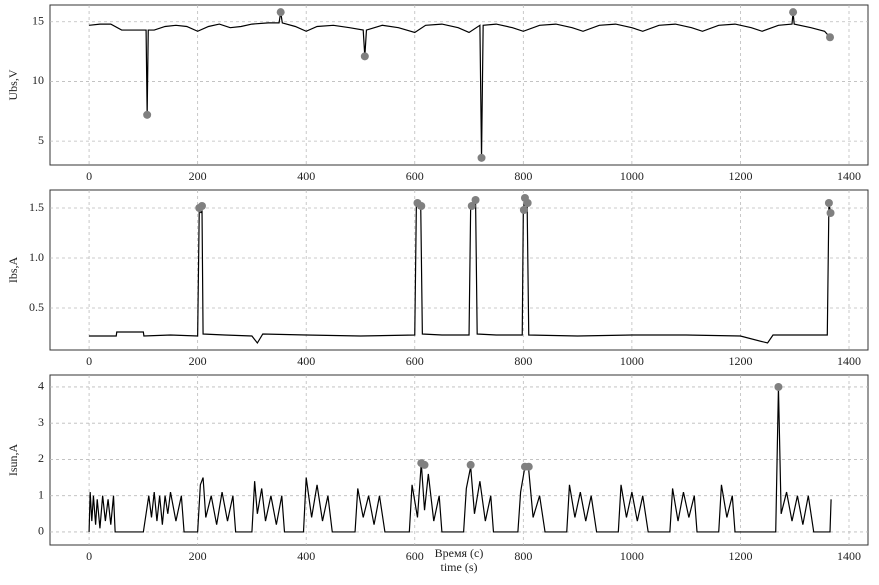 The height and width of the screenshot is (585, 879). I want to click on y-tick-label: 2, so click(41, 458).